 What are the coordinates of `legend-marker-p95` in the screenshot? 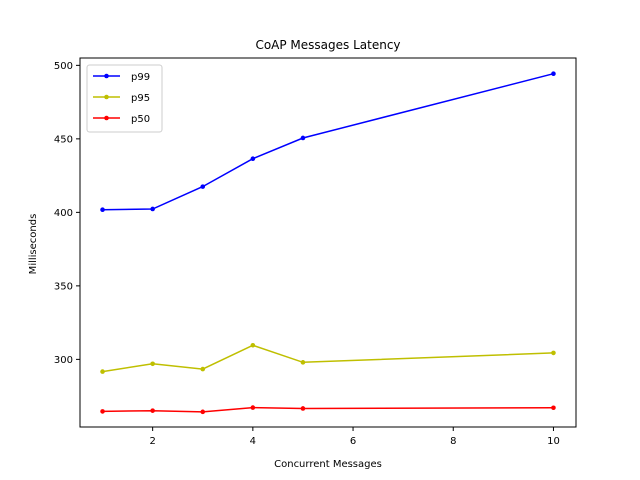 It's located at (106, 97).